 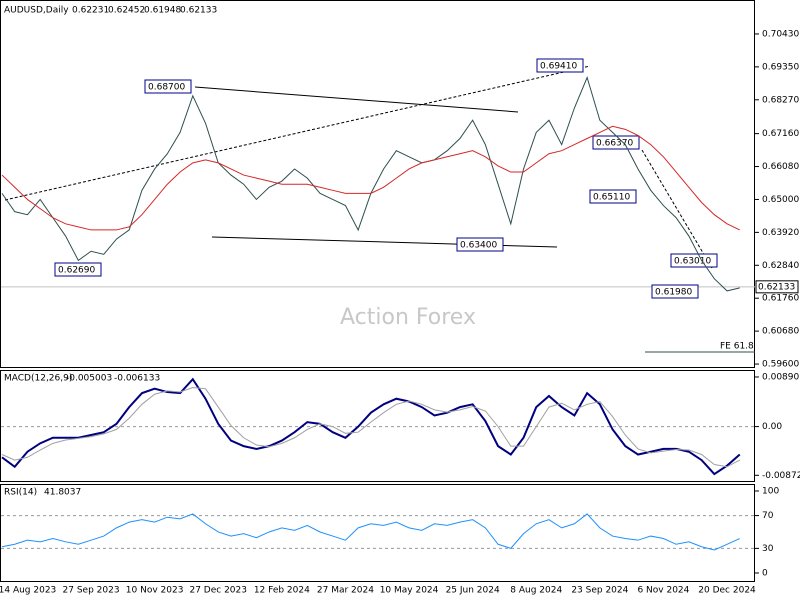 What do you see at coordinates (162, 11) in the screenshot?
I see `ohlc-value: 0.61948` at bounding box center [162, 11].